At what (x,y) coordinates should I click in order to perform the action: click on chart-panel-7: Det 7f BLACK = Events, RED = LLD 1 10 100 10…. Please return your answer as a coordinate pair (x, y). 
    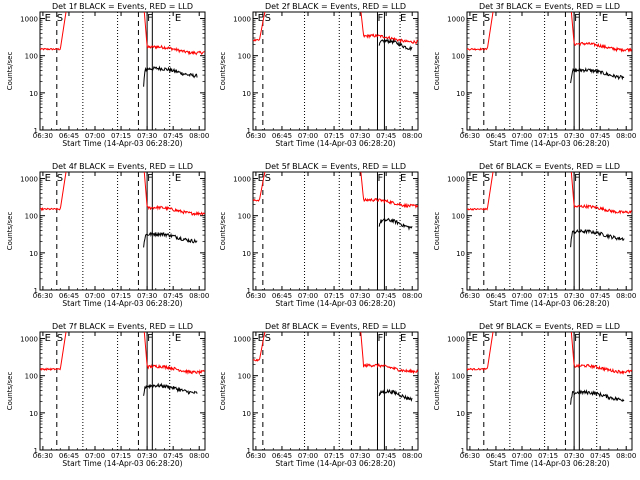
    Looking at the image, I should click on (107, 395).